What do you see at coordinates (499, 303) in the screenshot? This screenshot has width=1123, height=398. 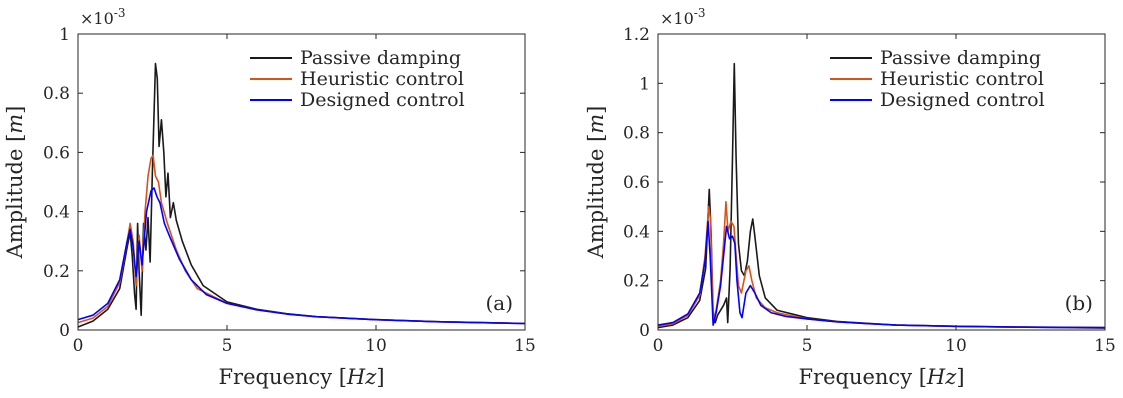 I see `panel-tag: (a)` at bounding box center [499, 303].